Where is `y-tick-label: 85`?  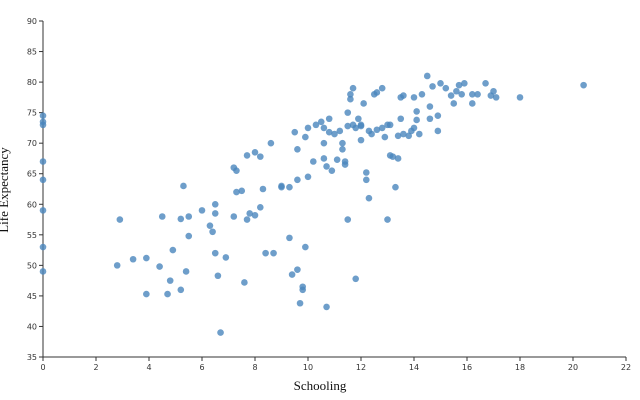
y-tick-label: 85 is located at coordinates (32, 52).